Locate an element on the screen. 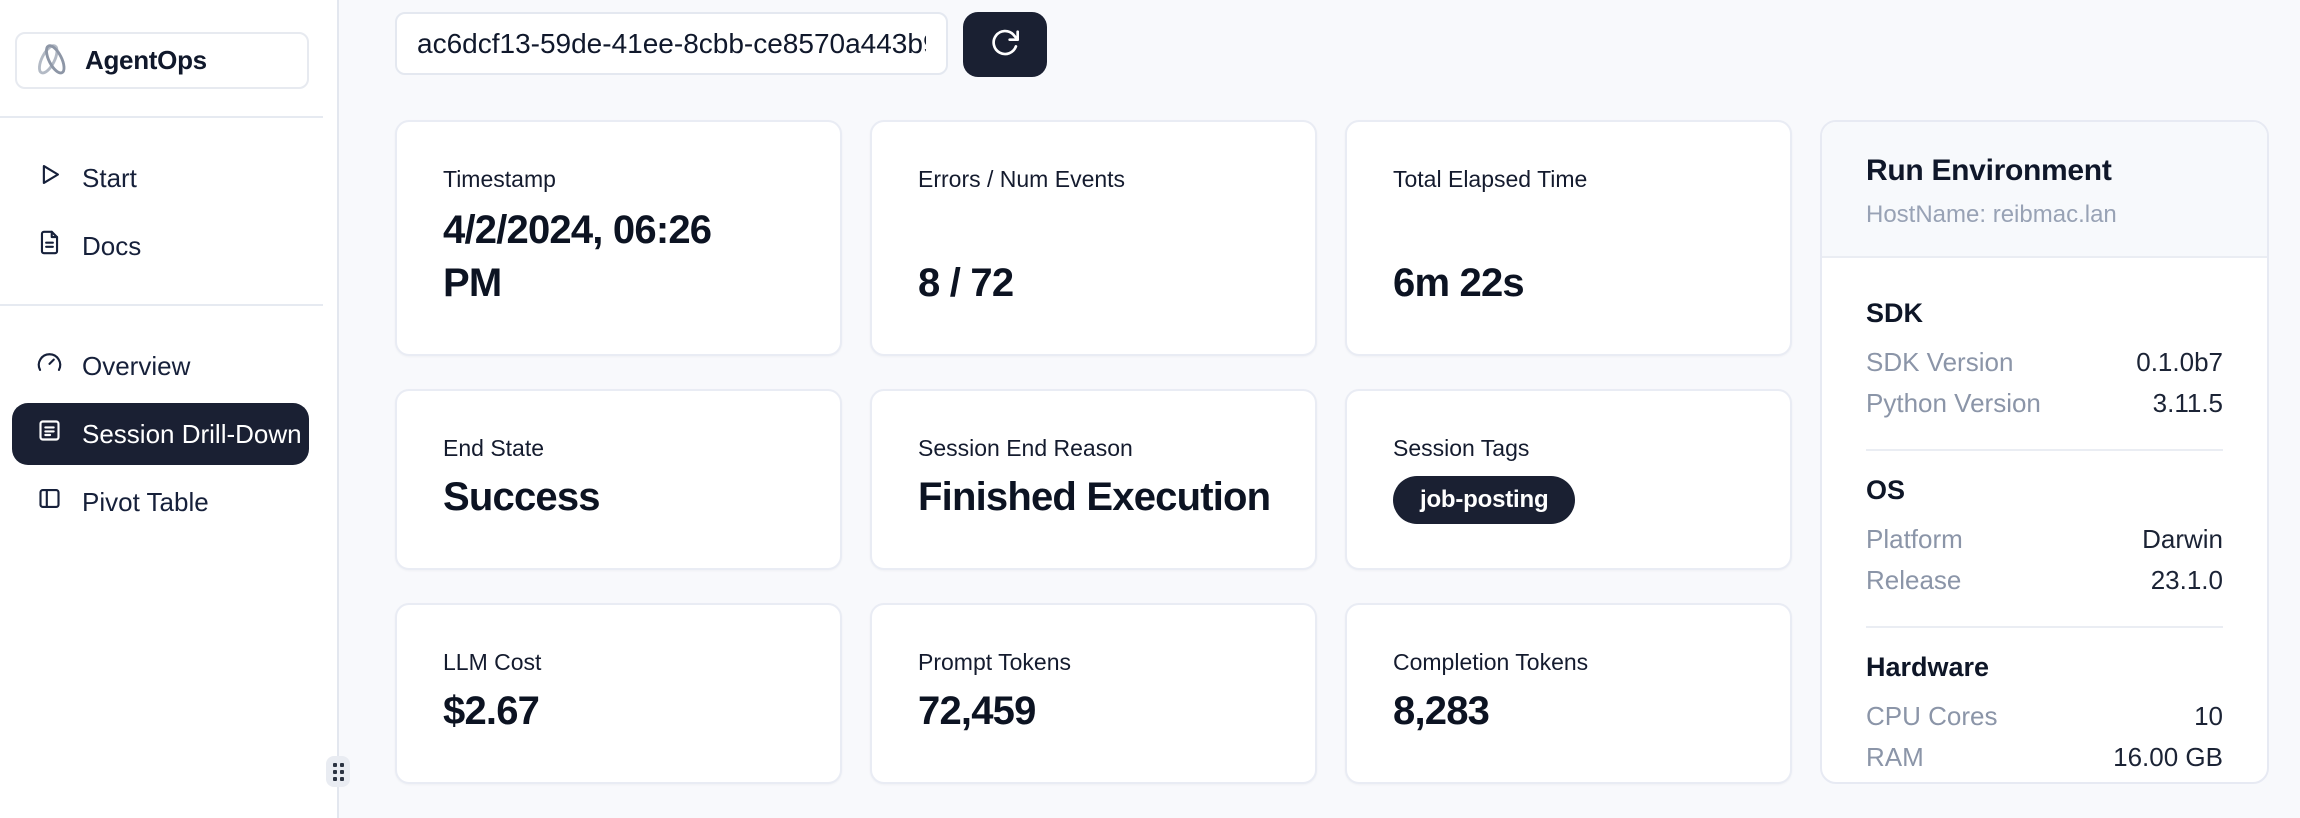  env-row-label: SDK Version is located at coordinates (1940, 362).